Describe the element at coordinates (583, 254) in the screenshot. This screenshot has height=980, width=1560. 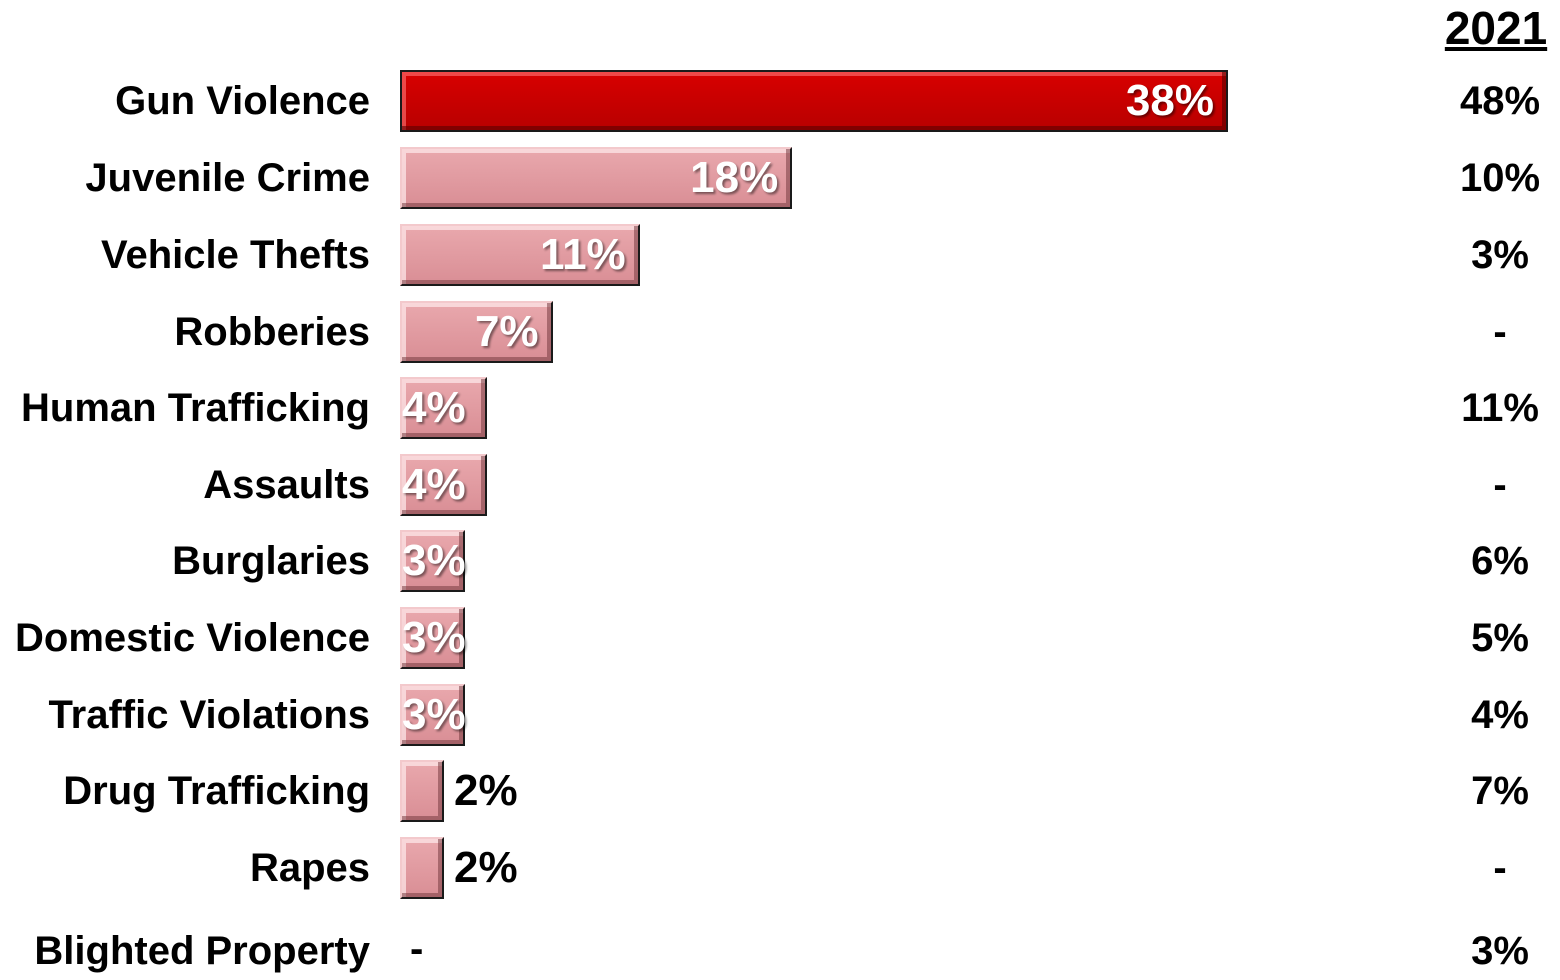
I see `value-label: 11%` at that location.